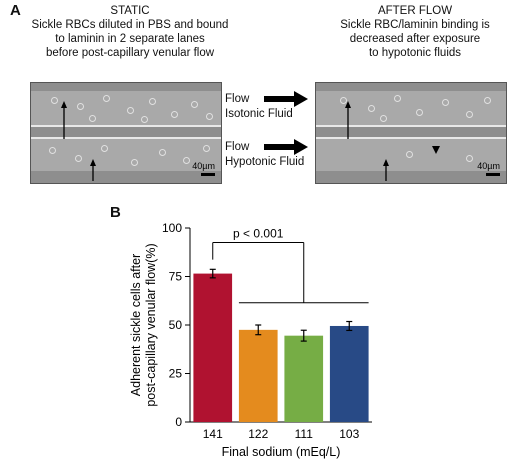  Describe the element at coordinates (130, 53) in the screenshot. I see `static-caption-line: before post-capillary venular flow` at that location.